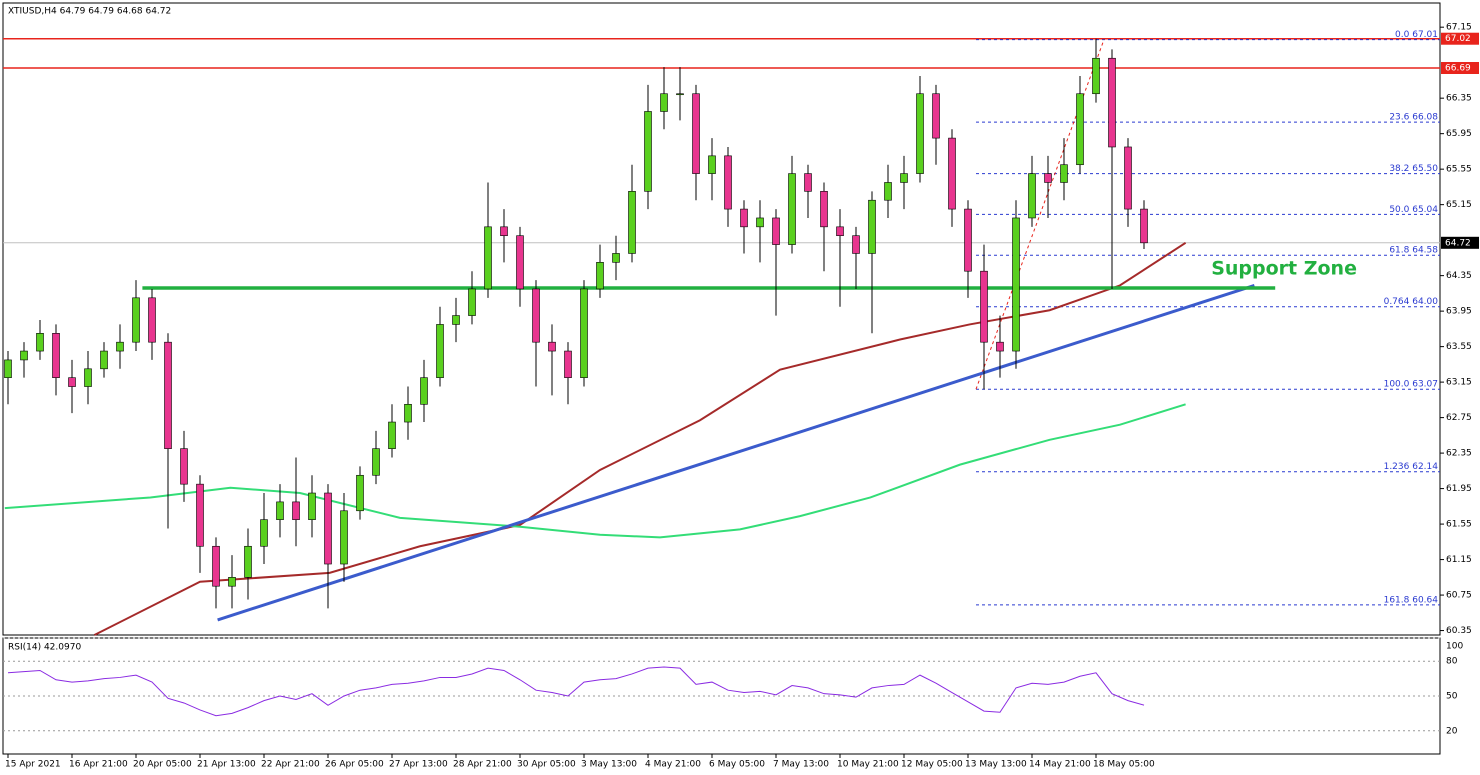 The width and height of the screenshot is (1480, 775). Describe the element at coordinates (418, 765) in the screenshot. I see `x-tick-label: 27 Apr 13:00` at that location.